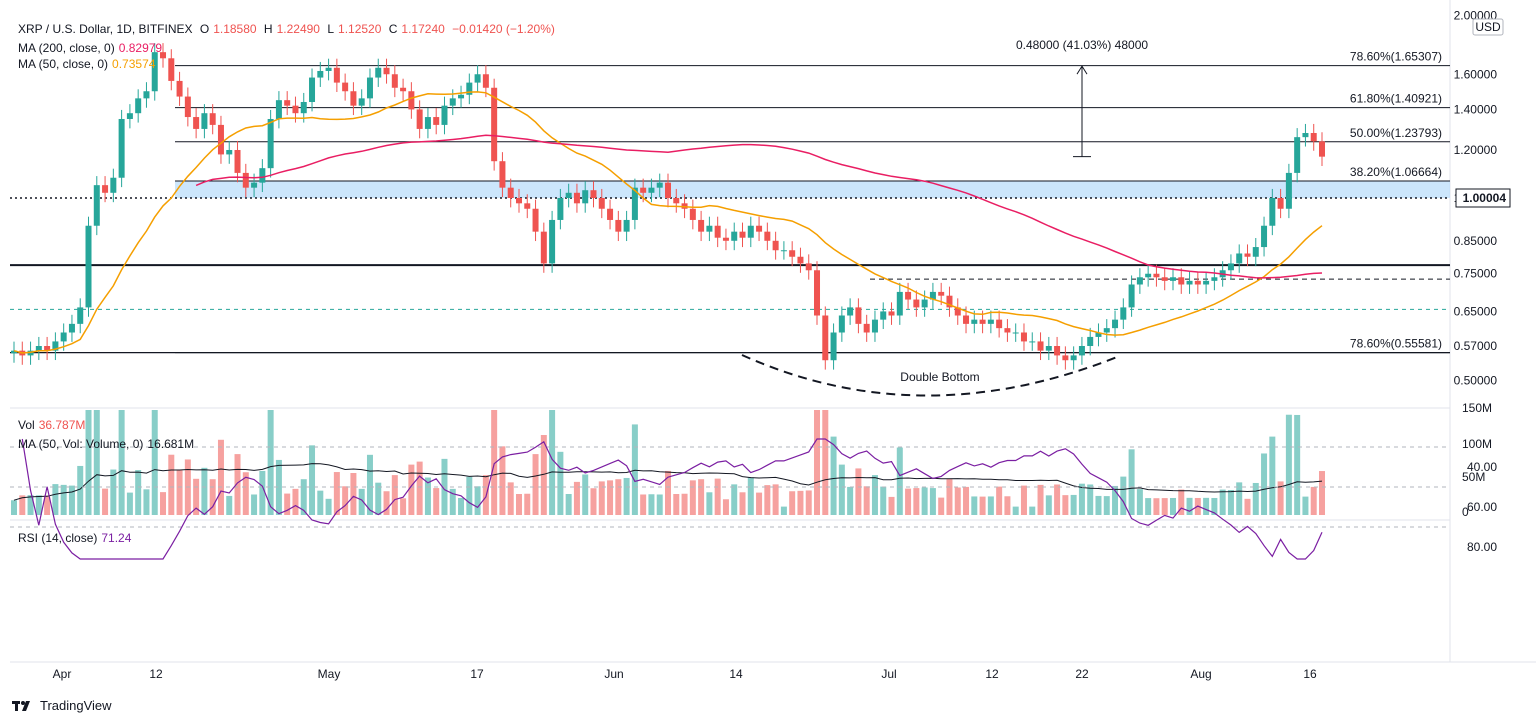  What do you see at coordinates (1482, 547) in the screenshot?
I see `rsi-axis-tick: 80.00` at bounding box center [1482, 547].